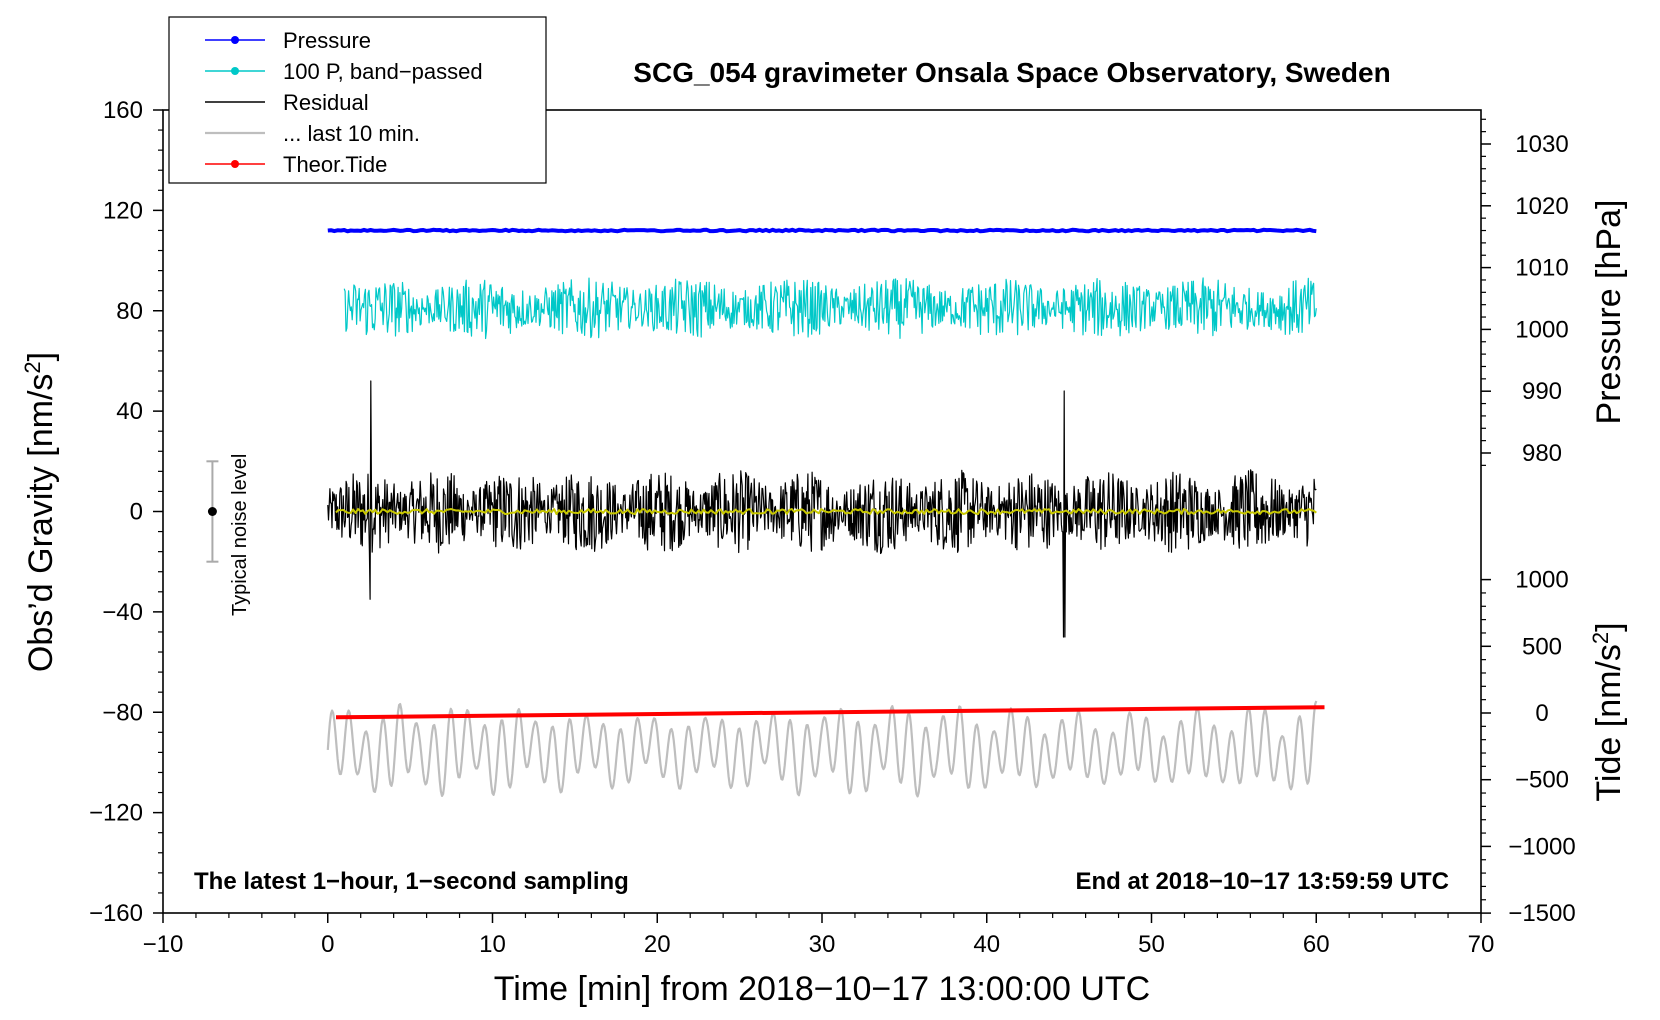 This screenshot has height=1020, width=1660. I want to click on x-tick-label: −10, so click(163, 944).